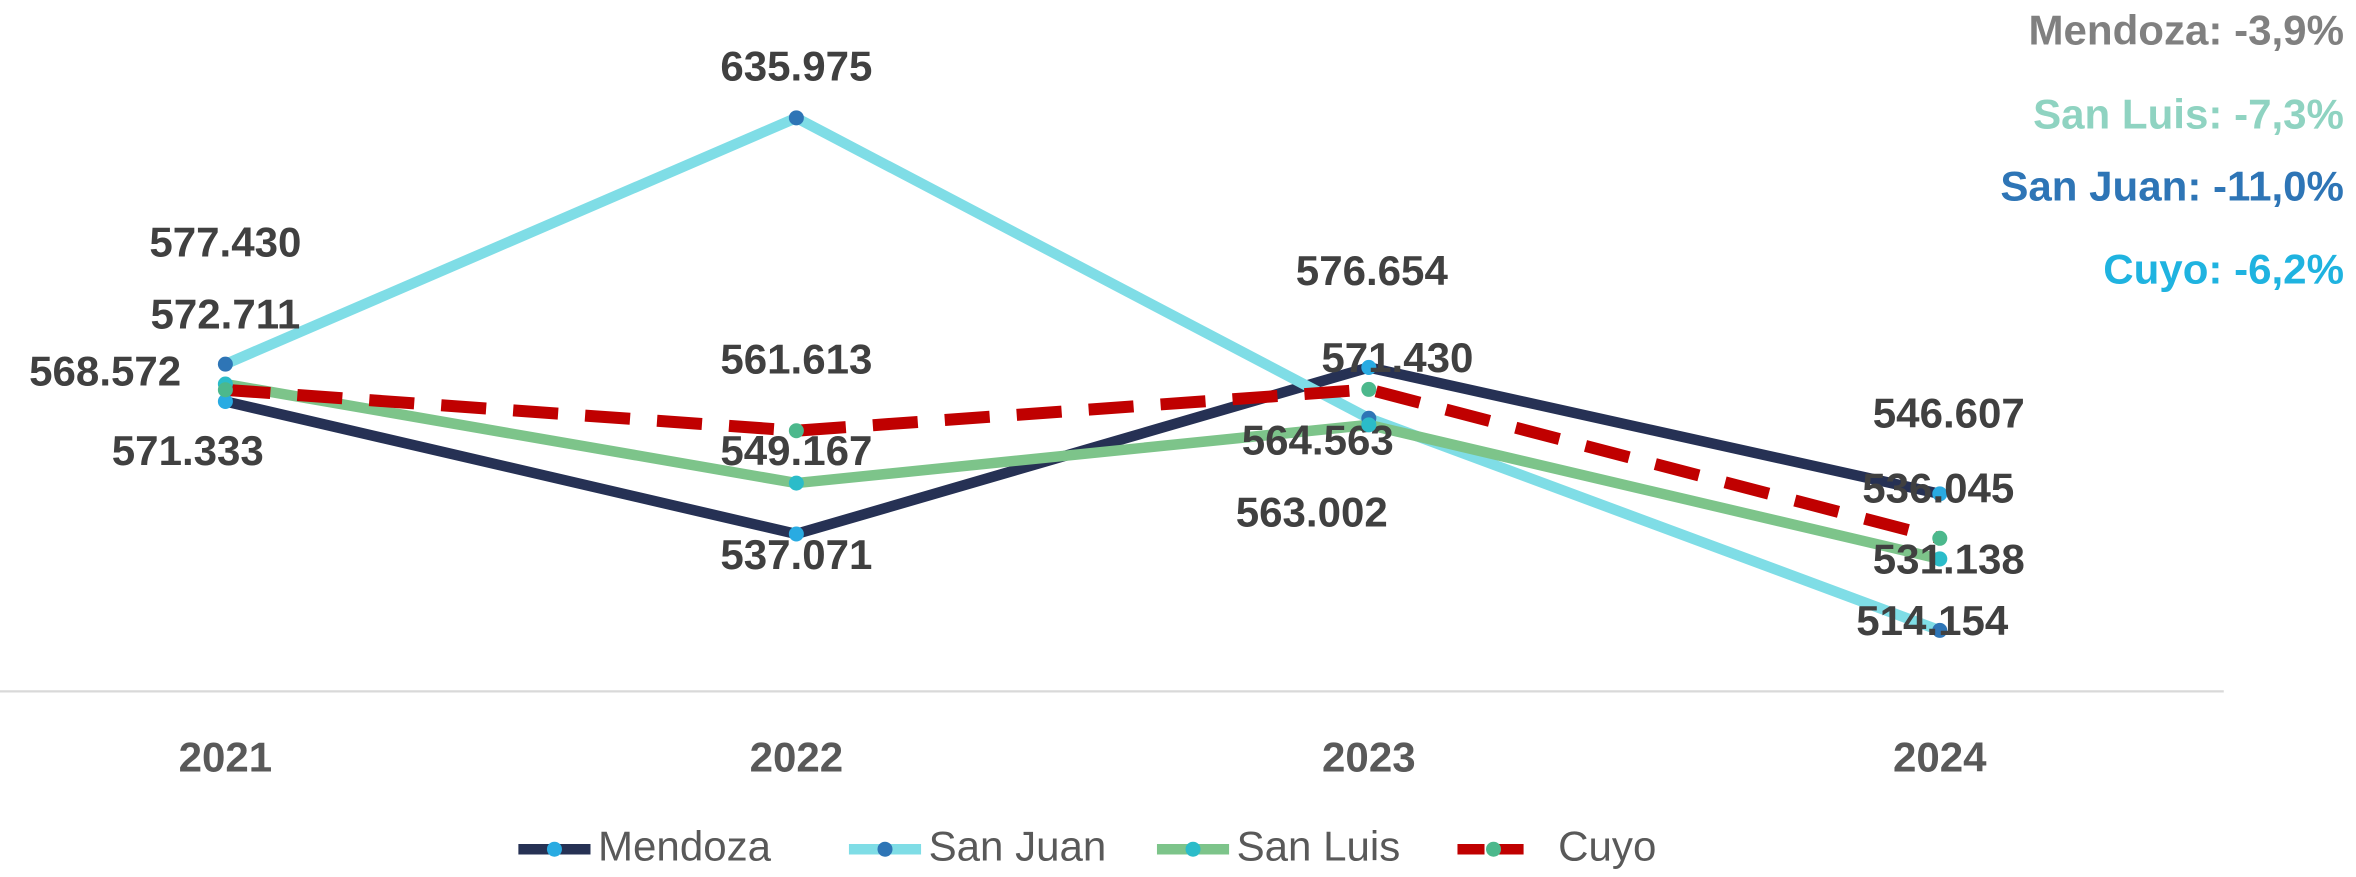 This screenshot has width=2356, height=877. Describe the element at coordinates (1932, 620) in the screenshot. I see `data-label: 514.154` at that location.